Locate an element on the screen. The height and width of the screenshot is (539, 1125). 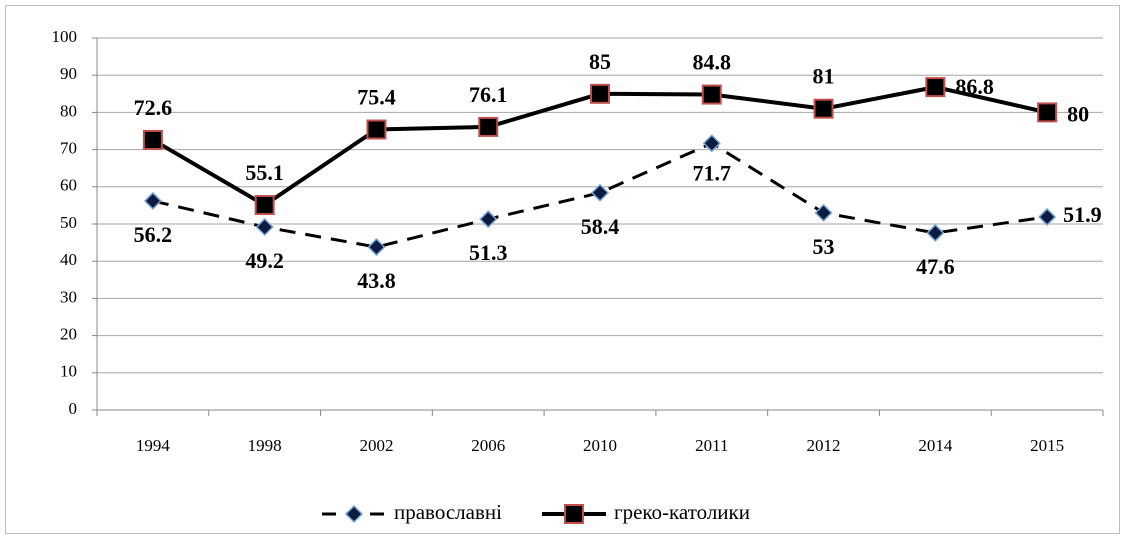
y-tick-label: 0 is located at coordinates (73, 408).